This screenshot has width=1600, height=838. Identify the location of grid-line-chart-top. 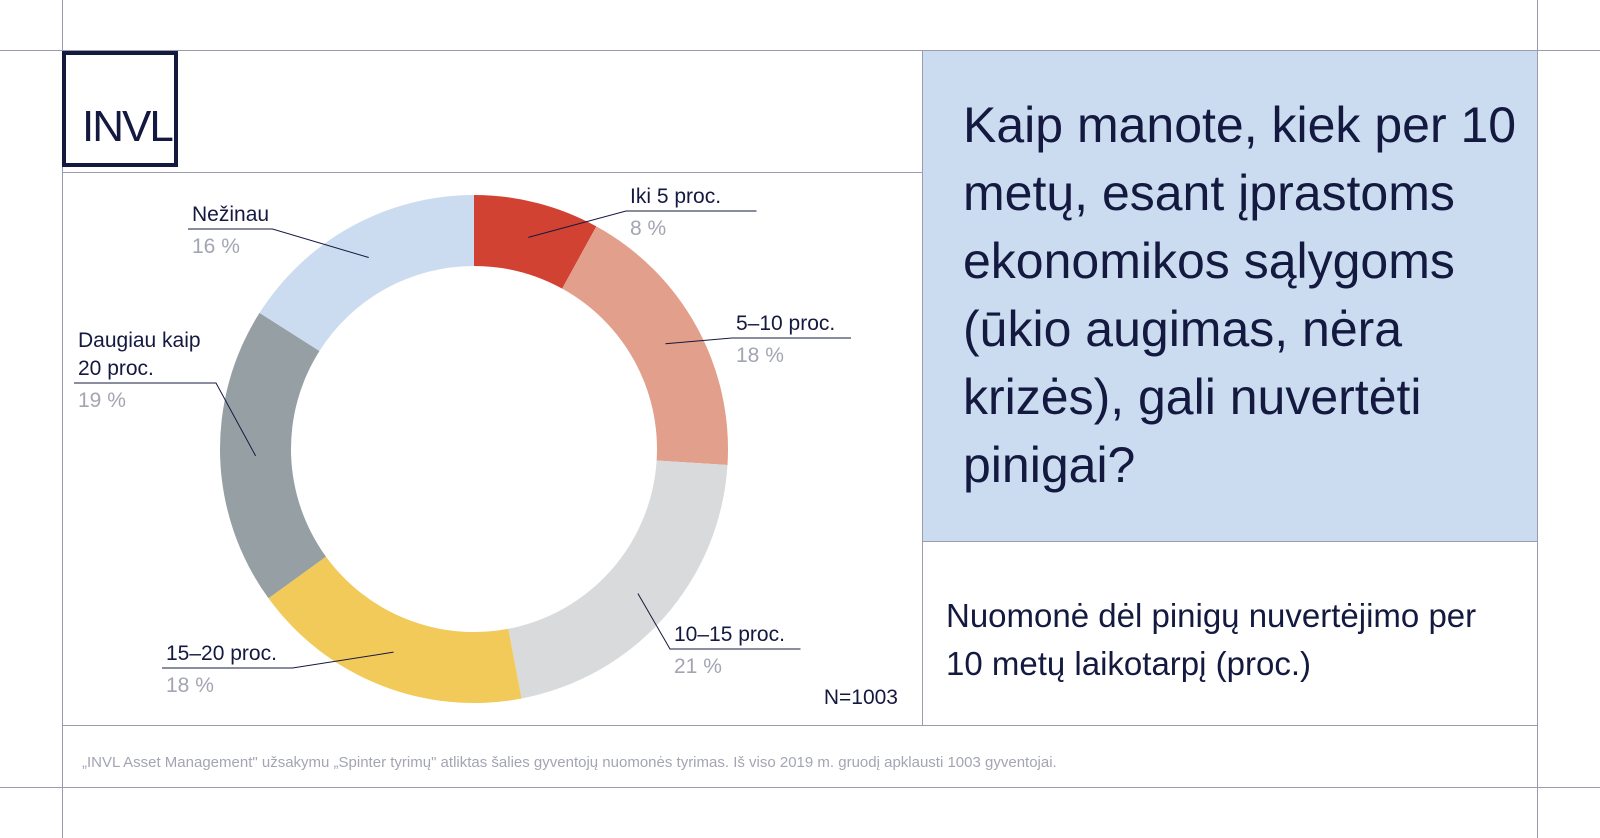
(492, 172).